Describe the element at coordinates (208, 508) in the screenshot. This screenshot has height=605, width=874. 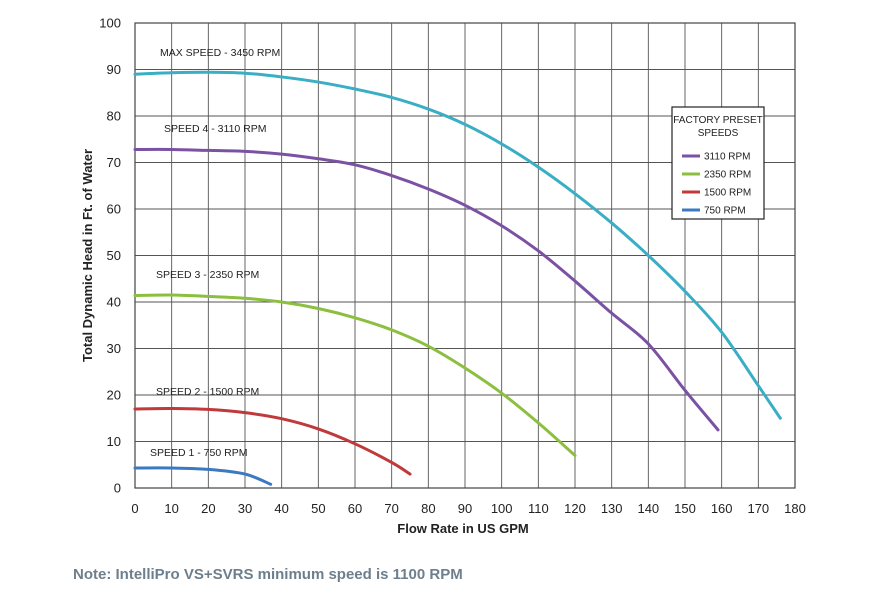
I see `x-tick-label: 20` at that location.